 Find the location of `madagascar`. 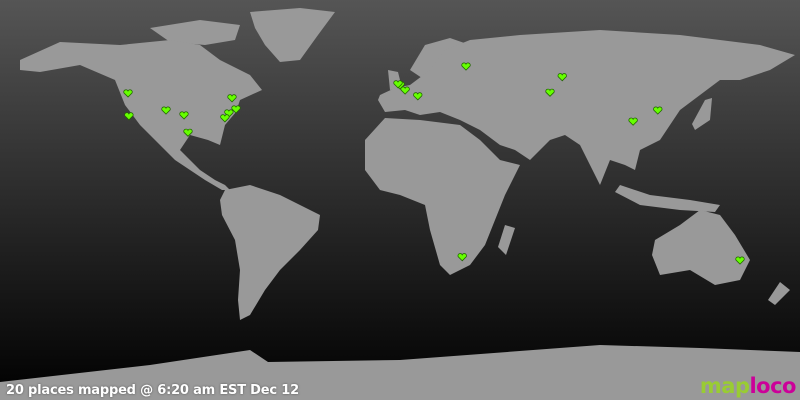

madagascar is located at coordinates (506, 240).